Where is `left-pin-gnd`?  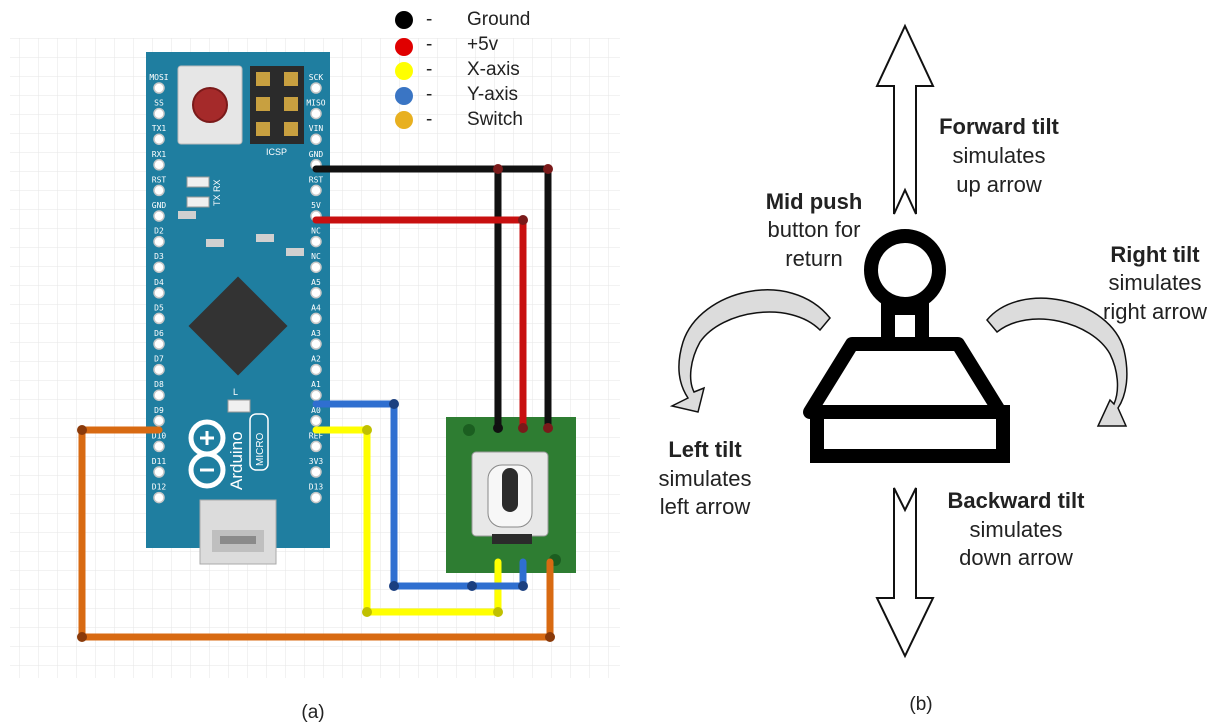
left-pin-gnd is located at coordinates (159, 216).